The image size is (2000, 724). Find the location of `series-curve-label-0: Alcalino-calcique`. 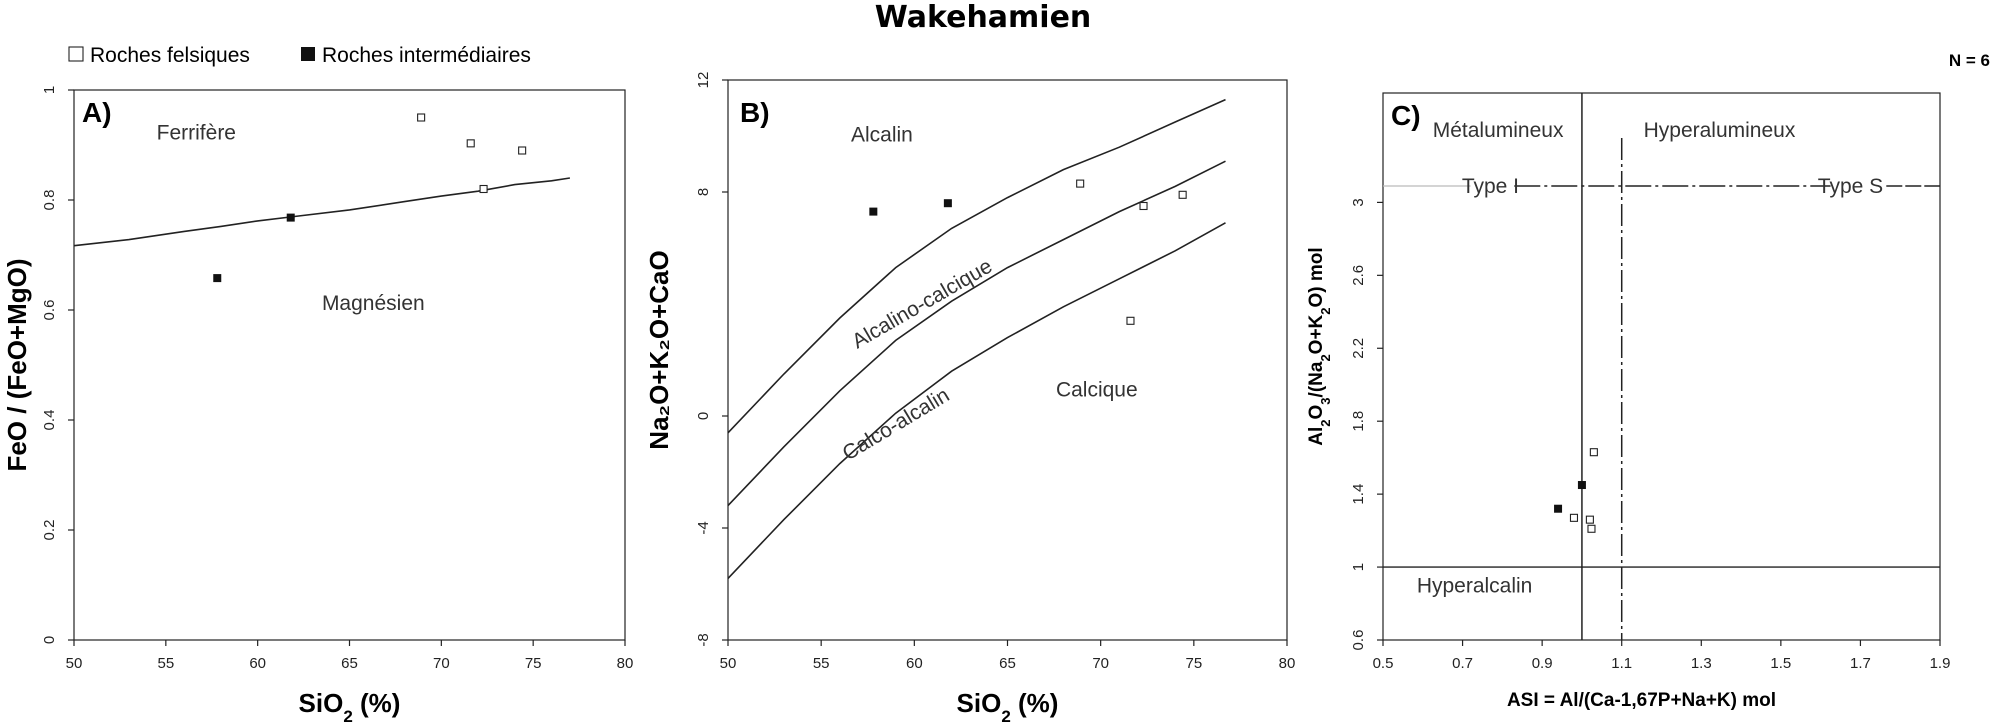

series-curve-label-0: Alcalino-calcique is located at coordinates (922, 304).